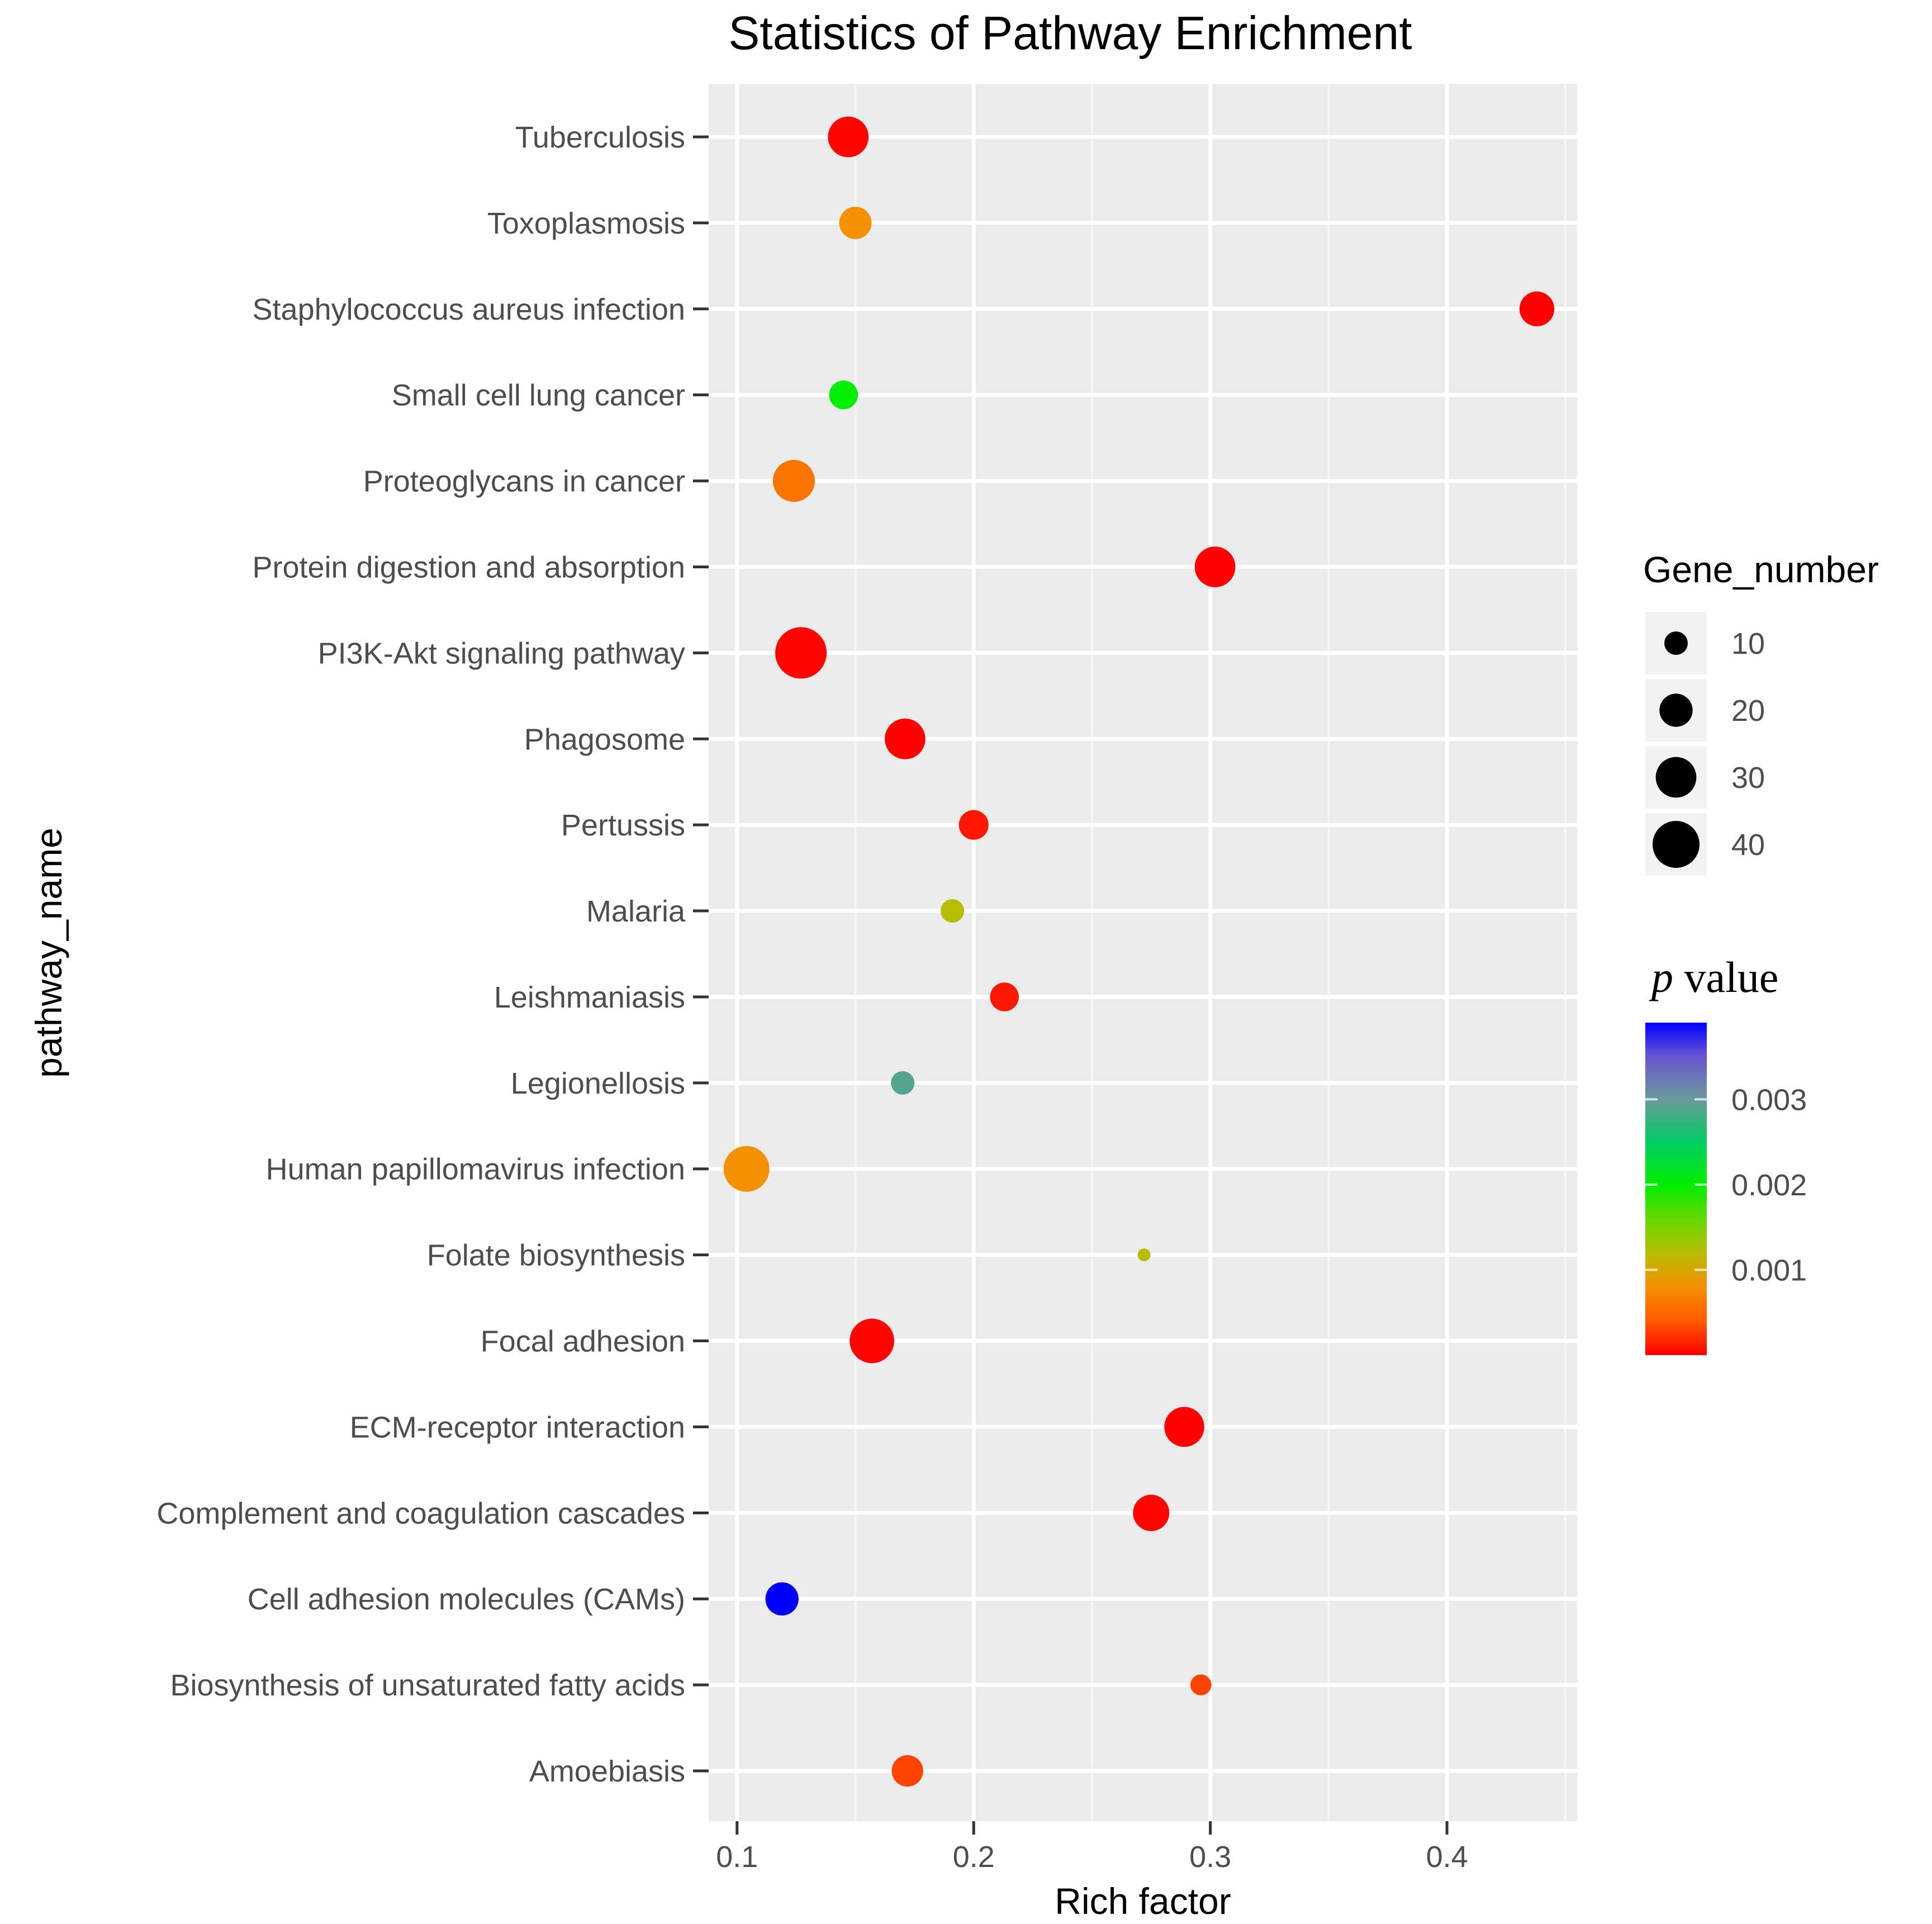  What do you see at coordinates (1661, 977) in the screenshot?
I see `color-legend-title-p: p` at bounding box center [1661, 977].